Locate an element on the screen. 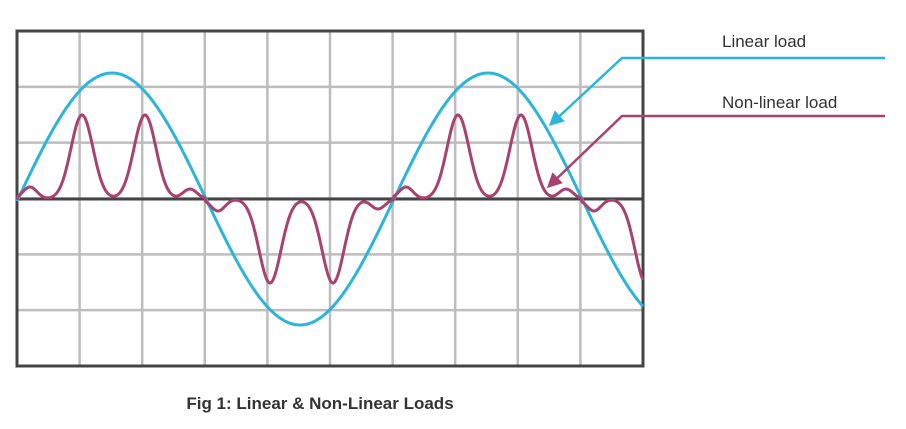 Image resolution: width=906 pixels, height=429 pixels. linear-label: Linear load is located at coordinates (764, 41).